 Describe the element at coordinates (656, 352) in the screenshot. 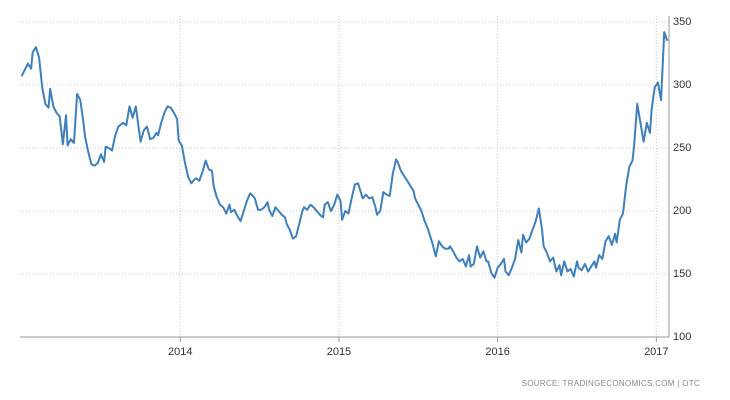

I see `x-tick-label: 2017` at that location.